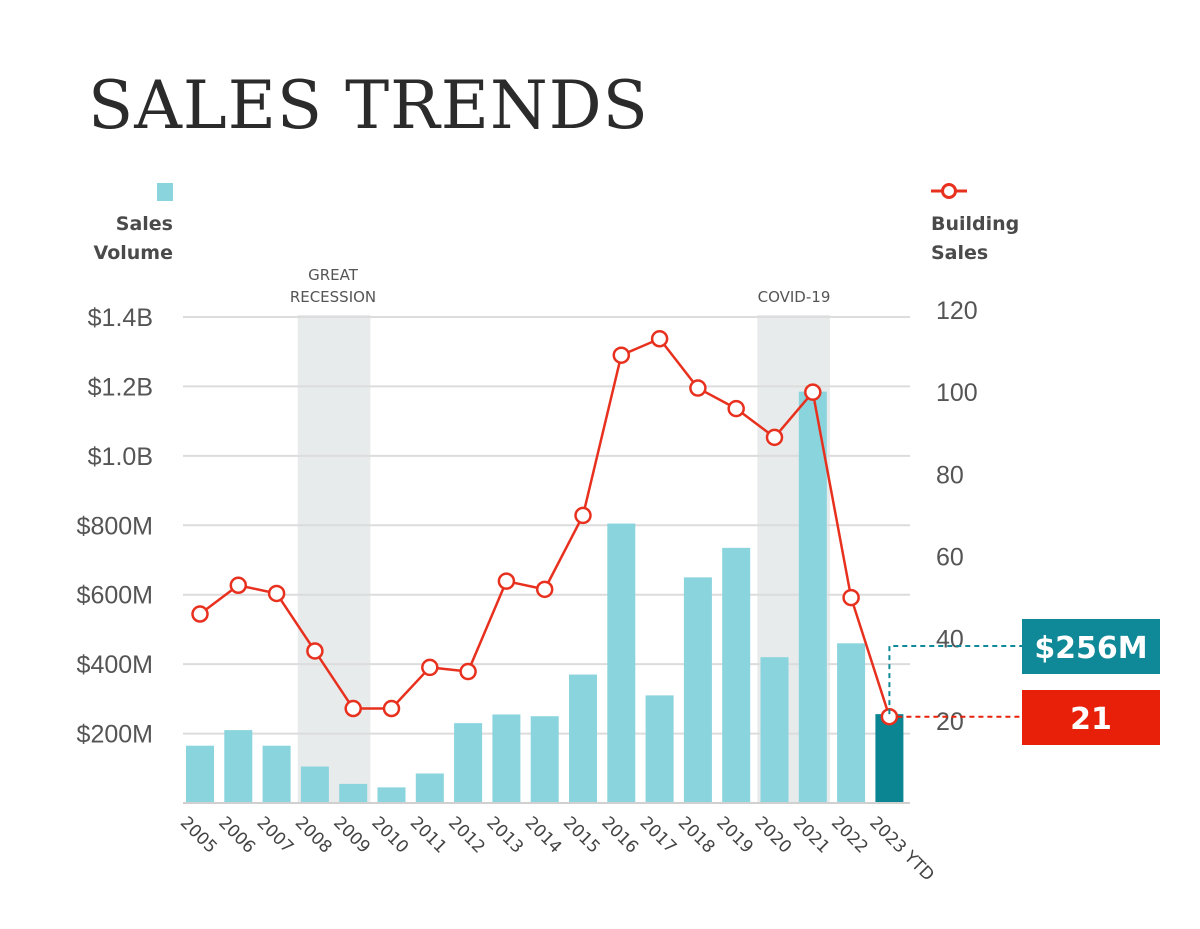 Image resolution: width=1200 pixels, height=929 pixels. What do you see at coordinates (813, 392) in the screenshot?
I see `point-2021` at bounding box center [813, 392].